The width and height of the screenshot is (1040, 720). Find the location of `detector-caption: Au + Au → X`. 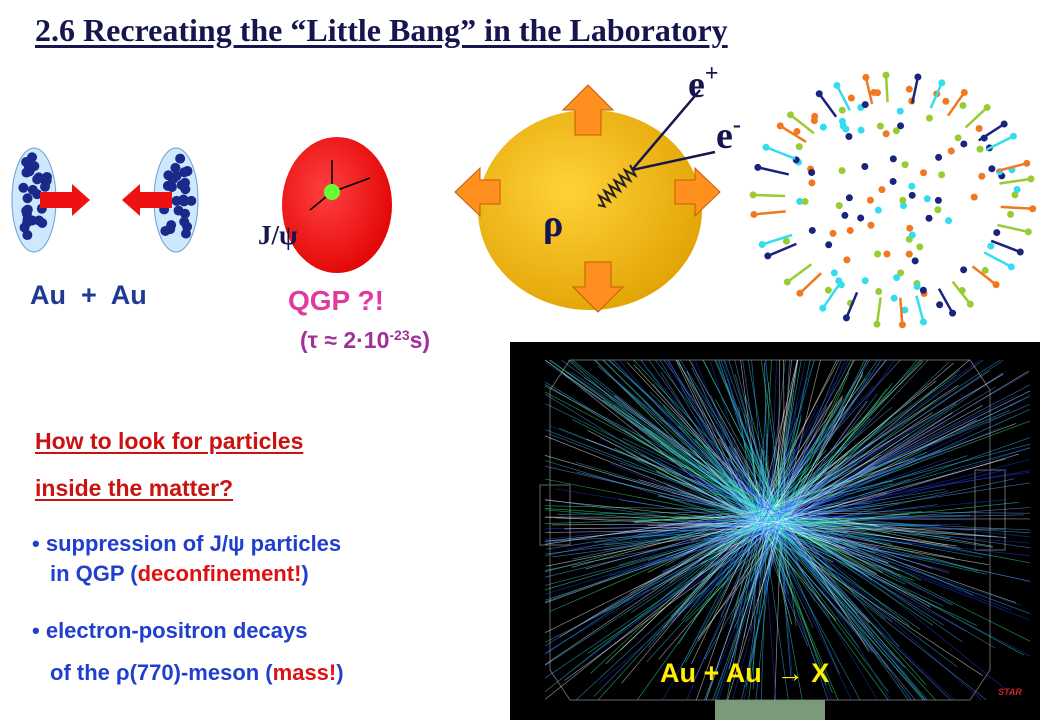

detector-caption: Au + Au → X is located at coordinates (745, 673).